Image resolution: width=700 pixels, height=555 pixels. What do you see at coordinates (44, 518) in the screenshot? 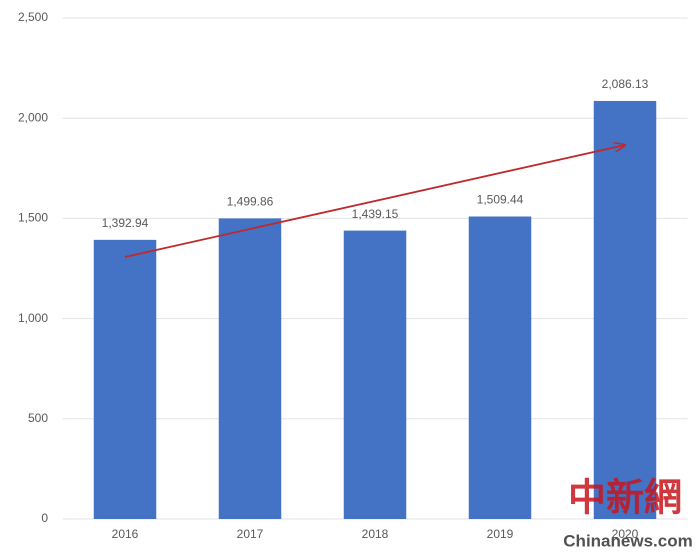
I see `y-tick-label: 0` at bounding box center [44, 518].